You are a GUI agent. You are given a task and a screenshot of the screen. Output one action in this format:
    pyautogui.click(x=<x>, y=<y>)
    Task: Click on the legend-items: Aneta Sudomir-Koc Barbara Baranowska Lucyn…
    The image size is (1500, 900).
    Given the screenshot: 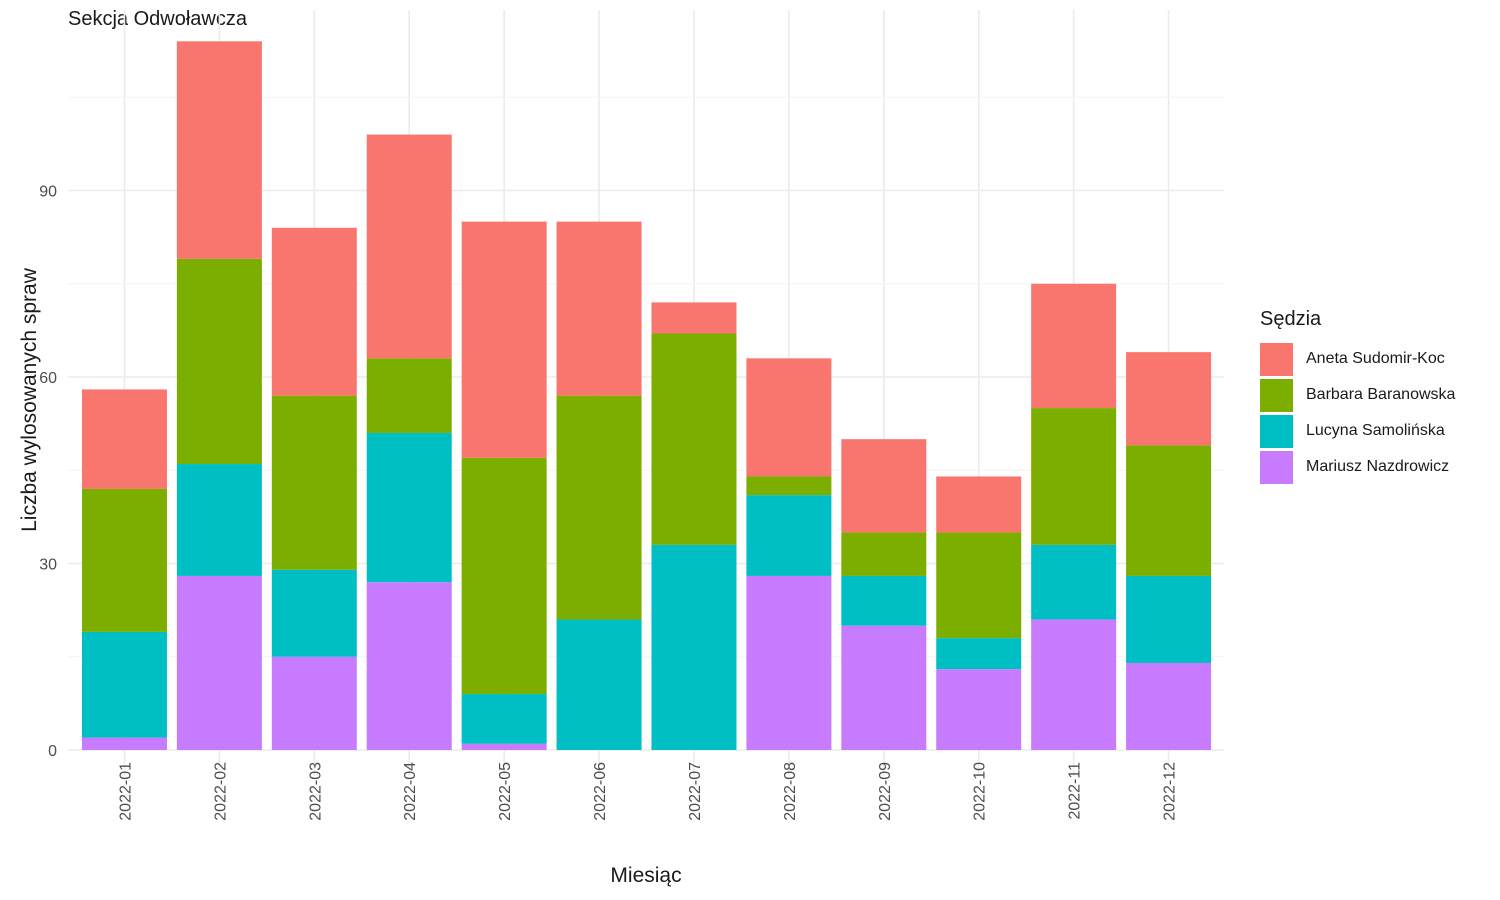 What is the action you would take?
    pyautogui.click(x=1357, y=413)
    